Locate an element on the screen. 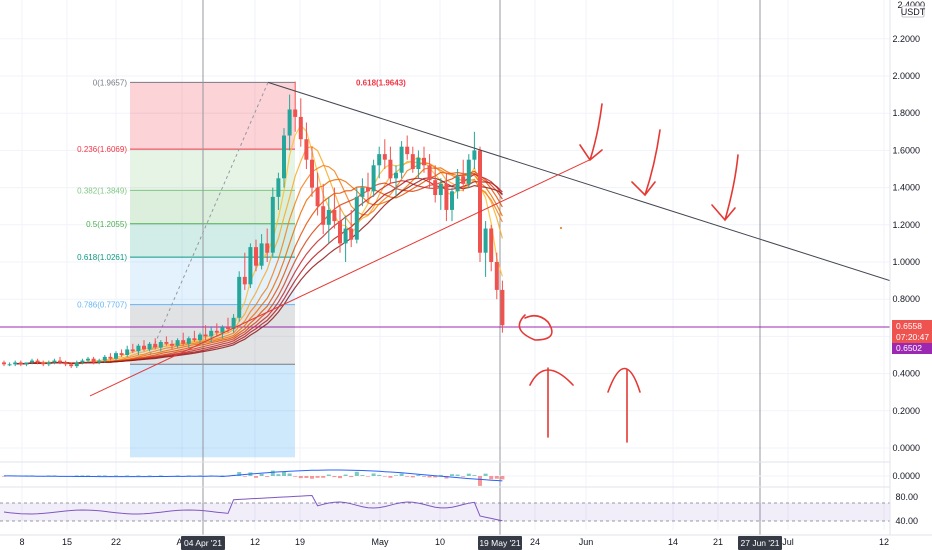 The width and height of the screenshot is (932, 550). price-tag-current: 0.6558 is located at coordinates (909, 326).